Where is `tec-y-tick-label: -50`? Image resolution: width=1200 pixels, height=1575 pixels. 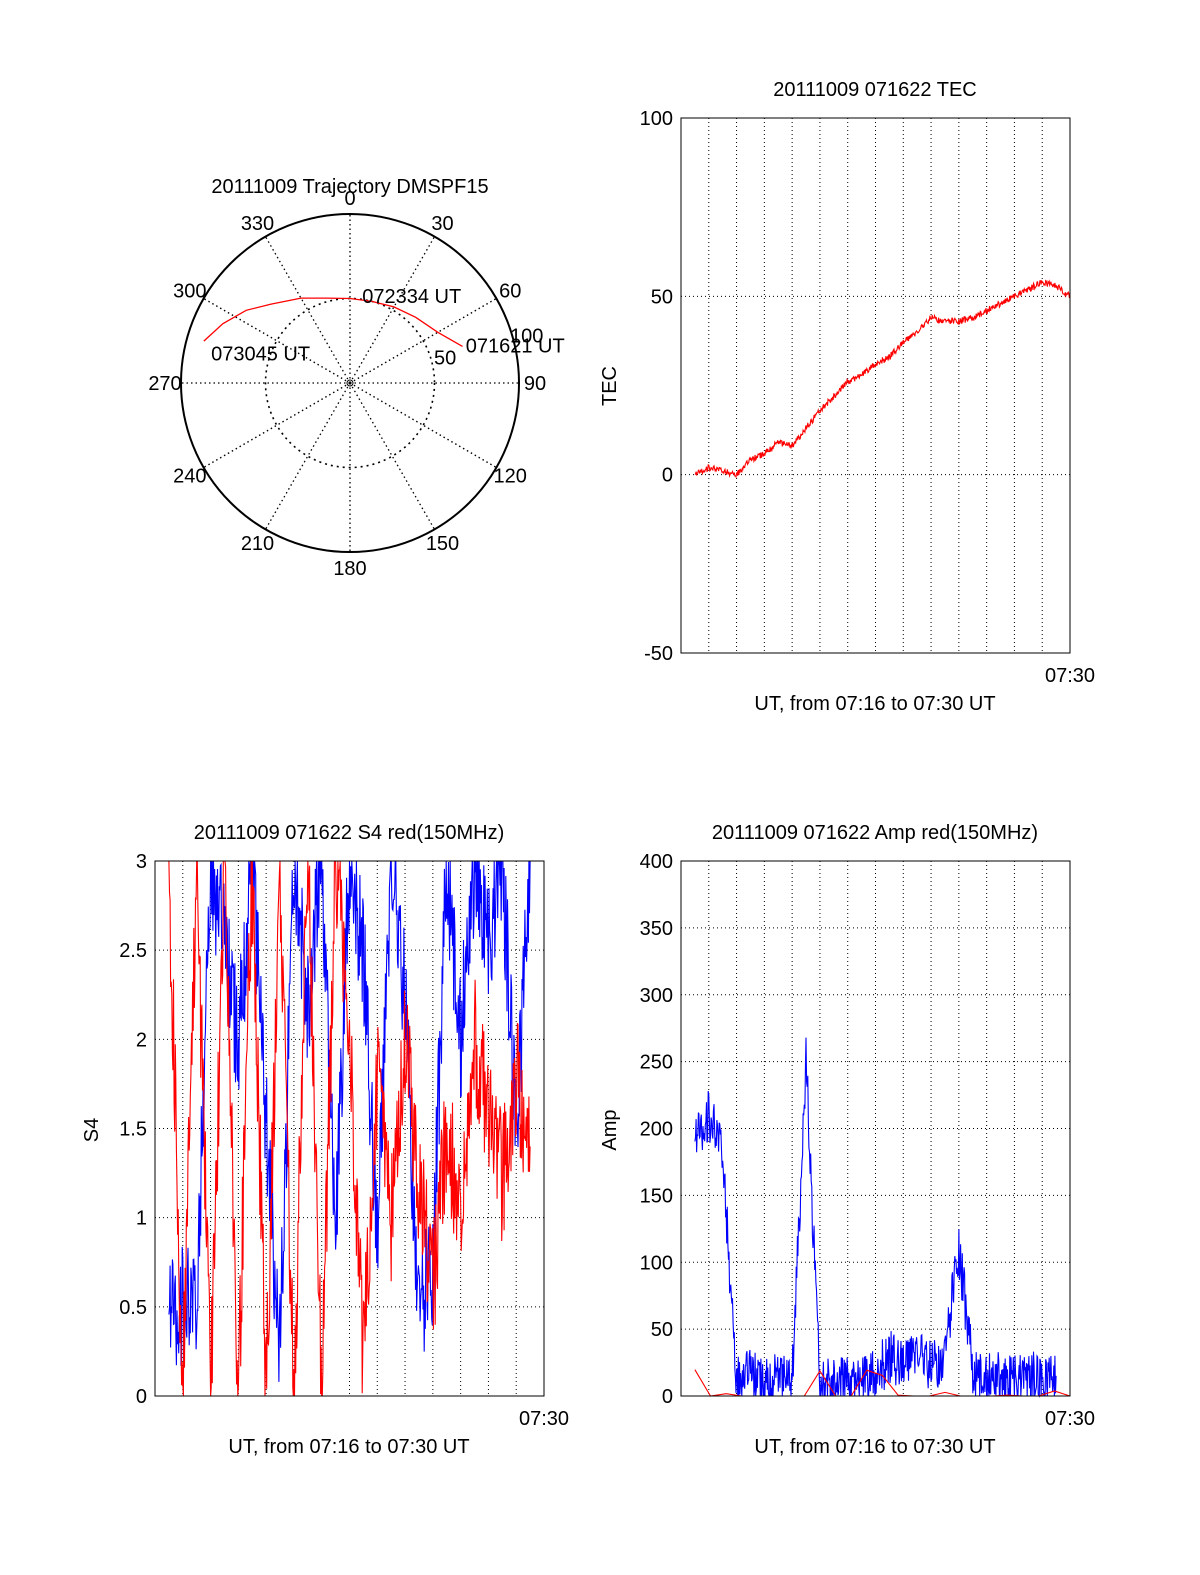
tec-y-tick-label: -50 is located at coordinates (658, 654).